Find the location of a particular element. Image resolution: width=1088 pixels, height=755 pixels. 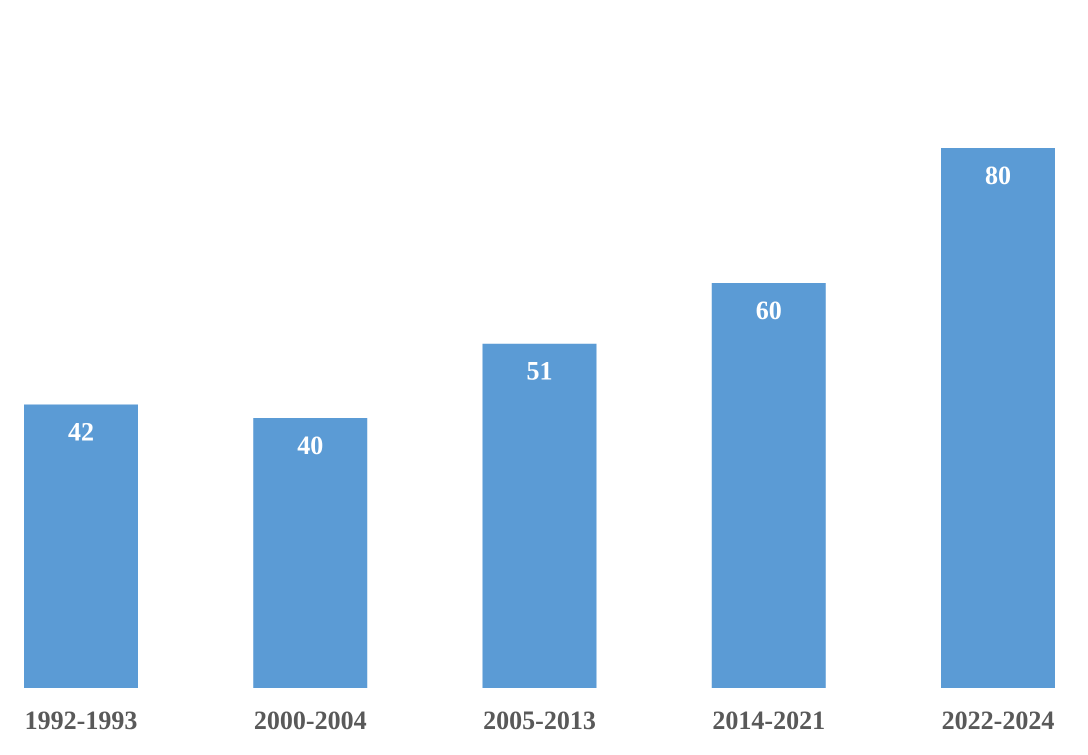

data-label: 42 is located at coordinates (81, 431).